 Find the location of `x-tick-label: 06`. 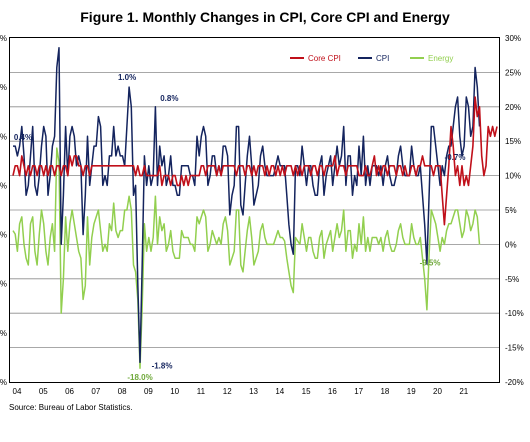

x-tick-label: 06 is located at coordinates (69, 391).